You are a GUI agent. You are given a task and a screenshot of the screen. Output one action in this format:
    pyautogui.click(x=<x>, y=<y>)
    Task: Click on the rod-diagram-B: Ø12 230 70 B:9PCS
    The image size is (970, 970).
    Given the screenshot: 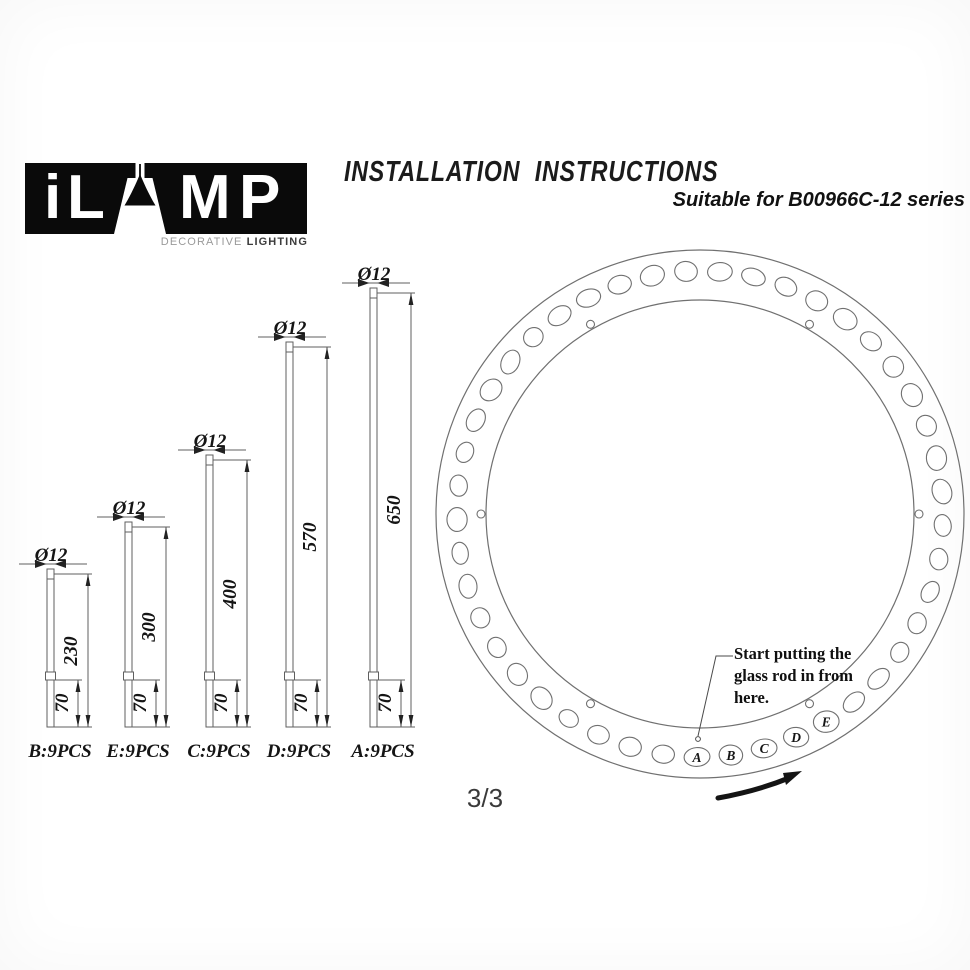 What is the action you would take?
    pyautogui.click(x=55, y=653)
    